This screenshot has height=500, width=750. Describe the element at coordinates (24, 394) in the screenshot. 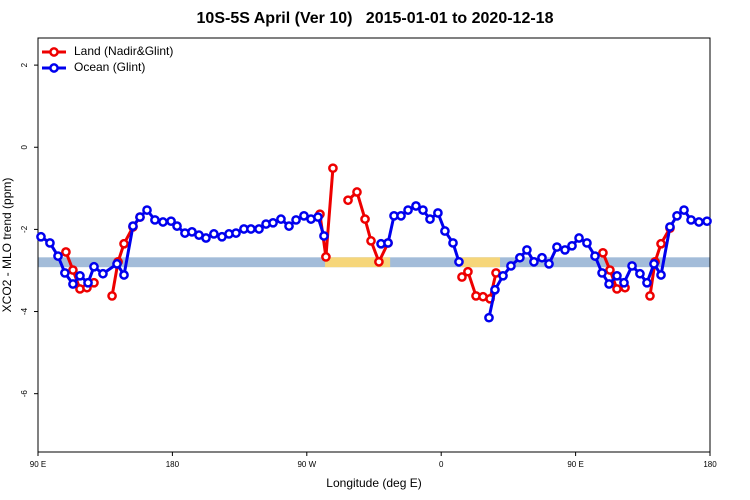

I see `y-tick-label: -6` at that location.